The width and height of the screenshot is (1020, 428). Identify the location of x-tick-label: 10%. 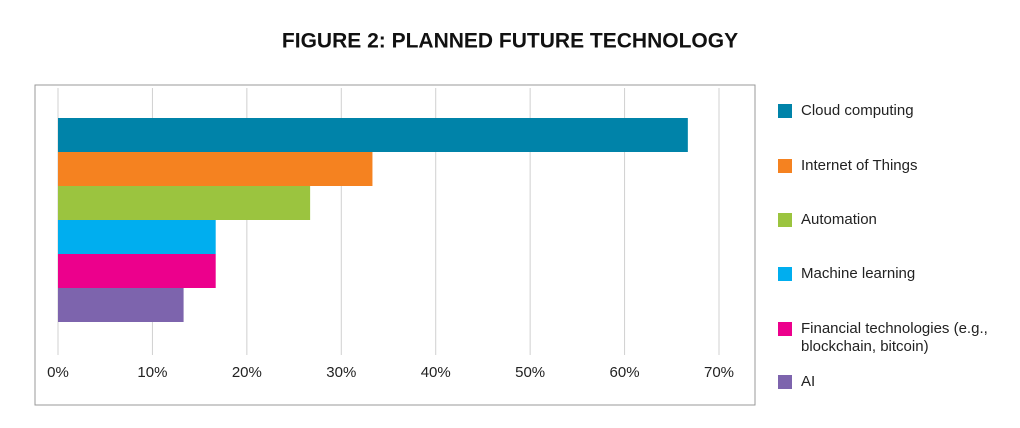
(152, 372).